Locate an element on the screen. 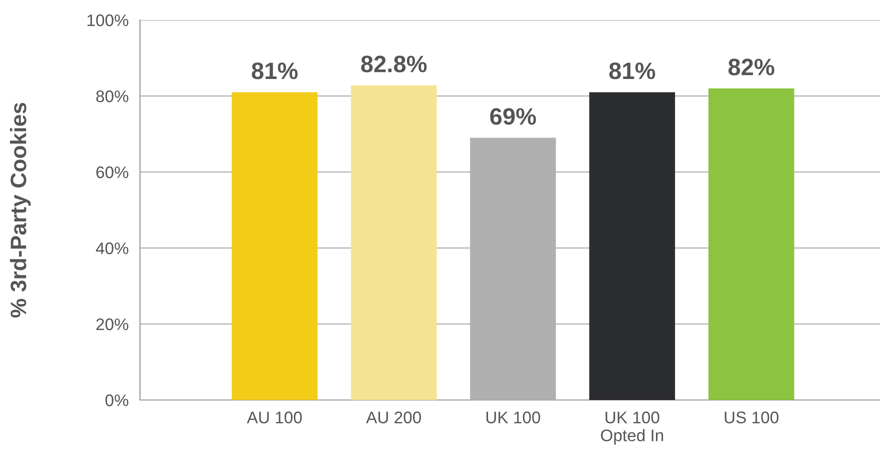  y-tick-label: 80% is located at coordinates (112, 96).